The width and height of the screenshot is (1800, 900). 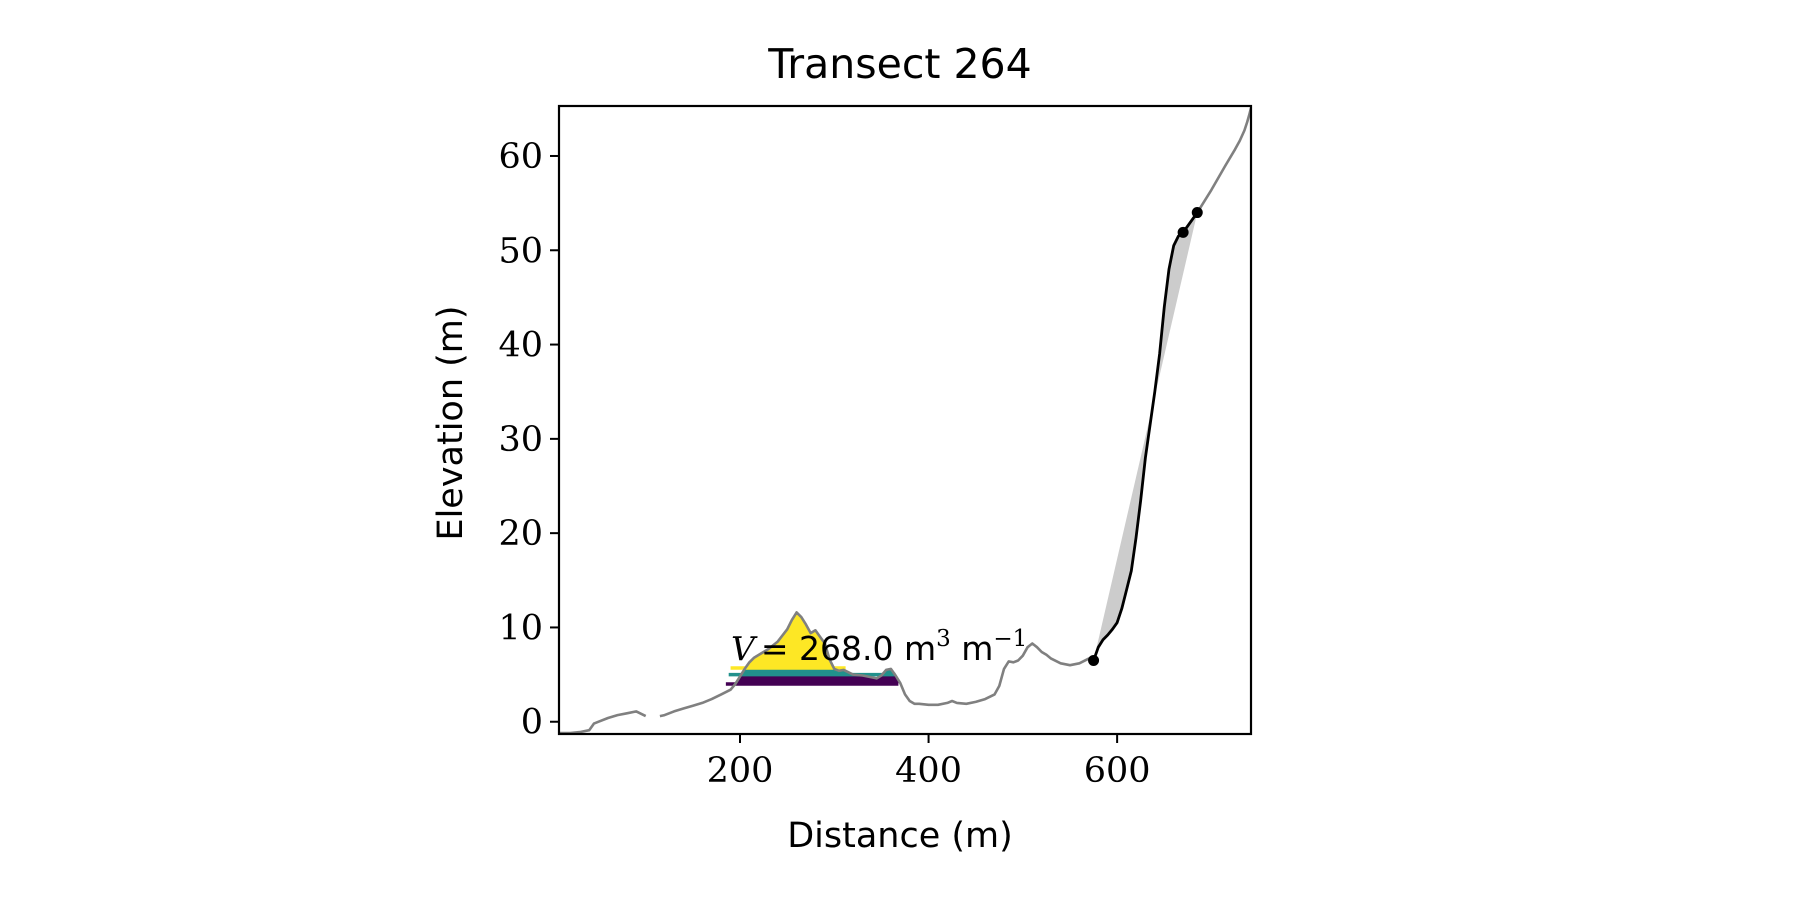 I want to click on y-tick-label: 0, so click(x=532, y=723).